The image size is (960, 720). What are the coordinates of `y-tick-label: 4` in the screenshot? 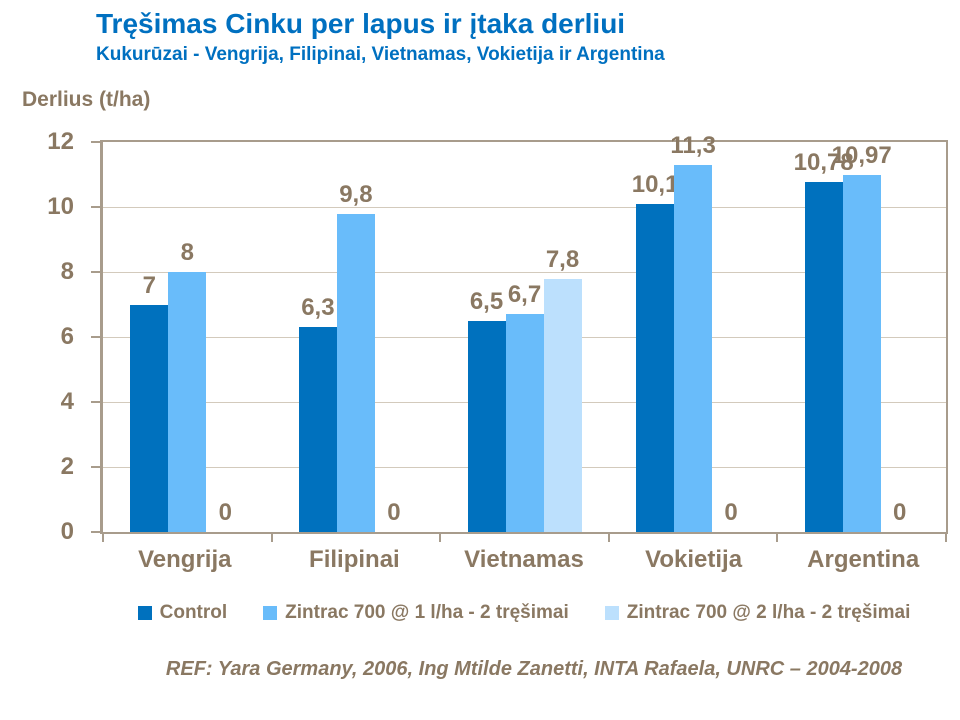 It's located at (67, 401).